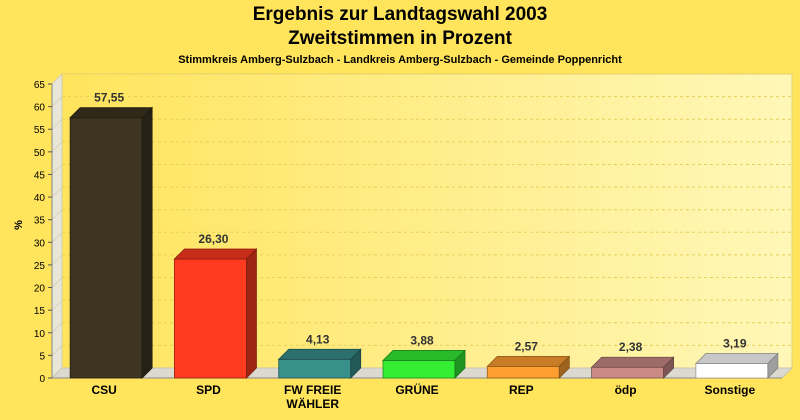 The width and height of the screenshot is (800, 420). What do you see at coordinates (109, 98) in the screenshot?
I see `value-label: 57,55` at bounding box center [109, 98].